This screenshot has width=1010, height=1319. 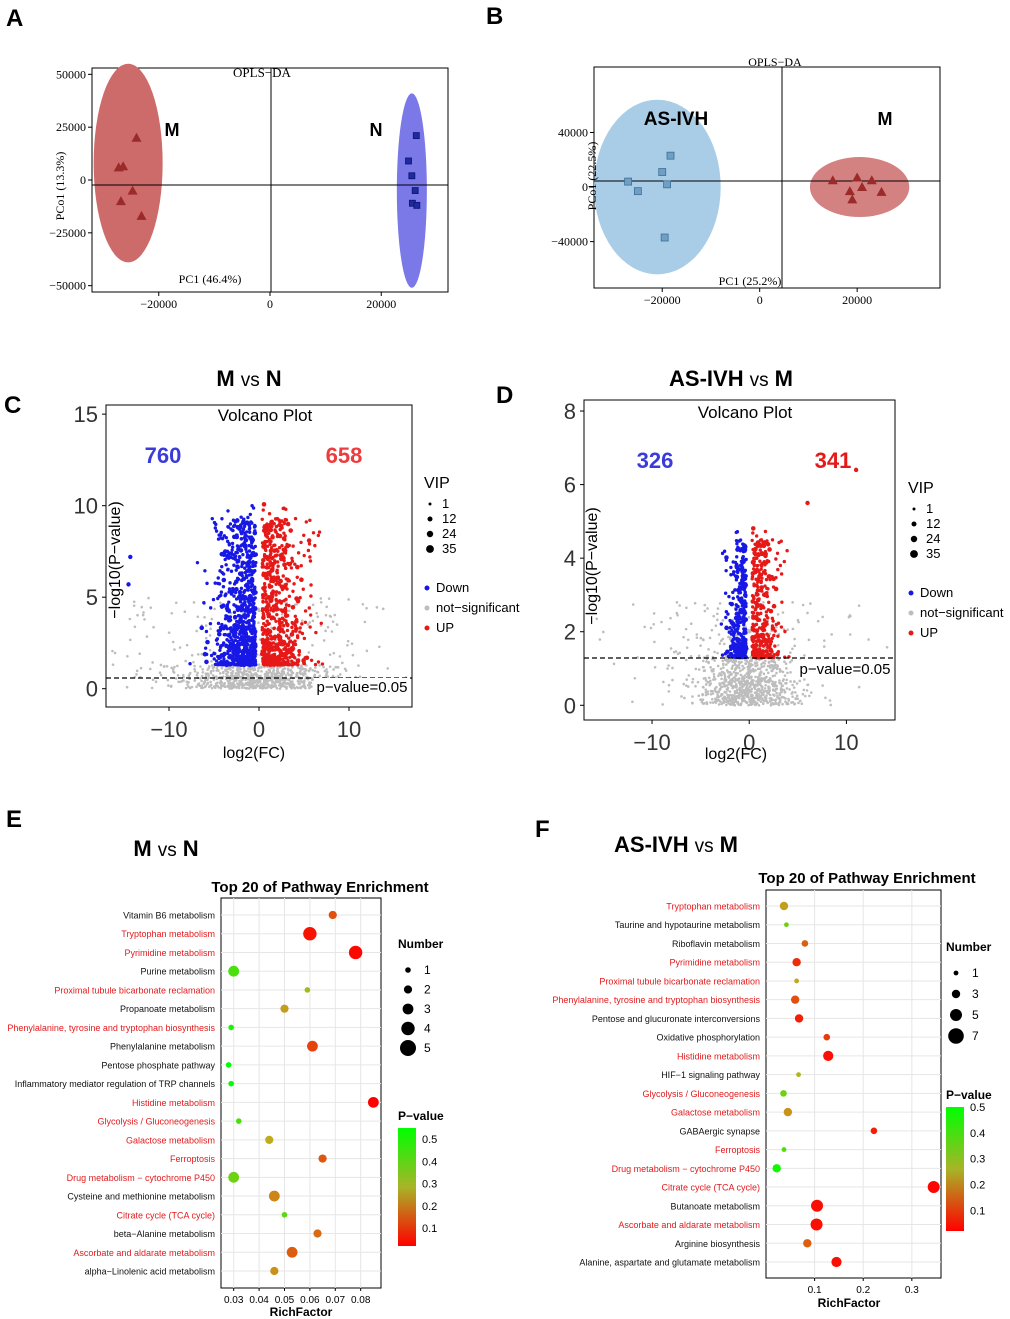 What do you see at coordinates (713, 907) in the screenshot?
I see `pathway-label: Tryptophan metabolism` at bounding box center [713, 907].